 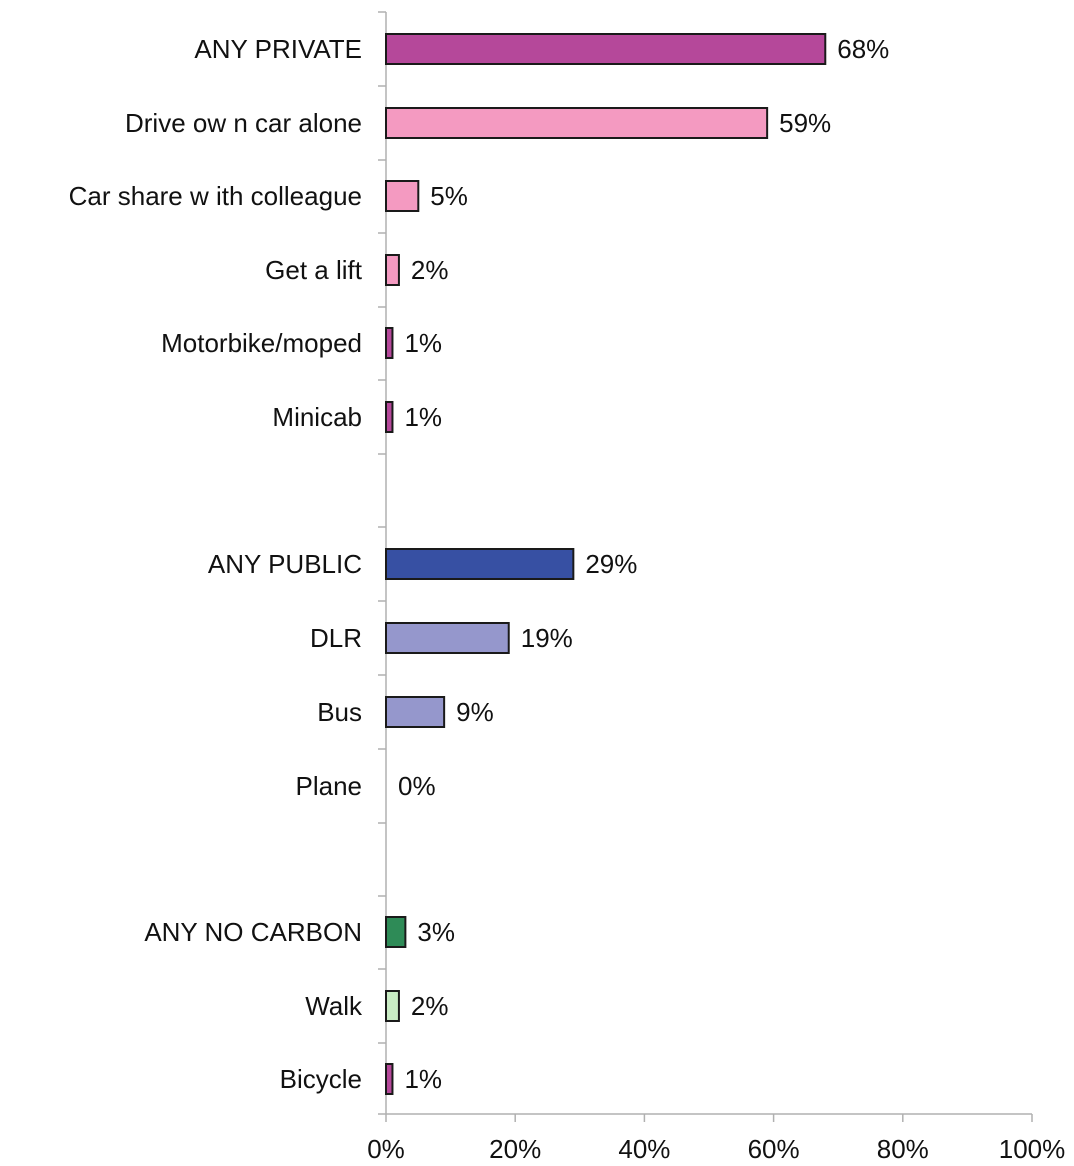 I want to click on category-label: ANY NO CARBON, so click(x=253, y=932).